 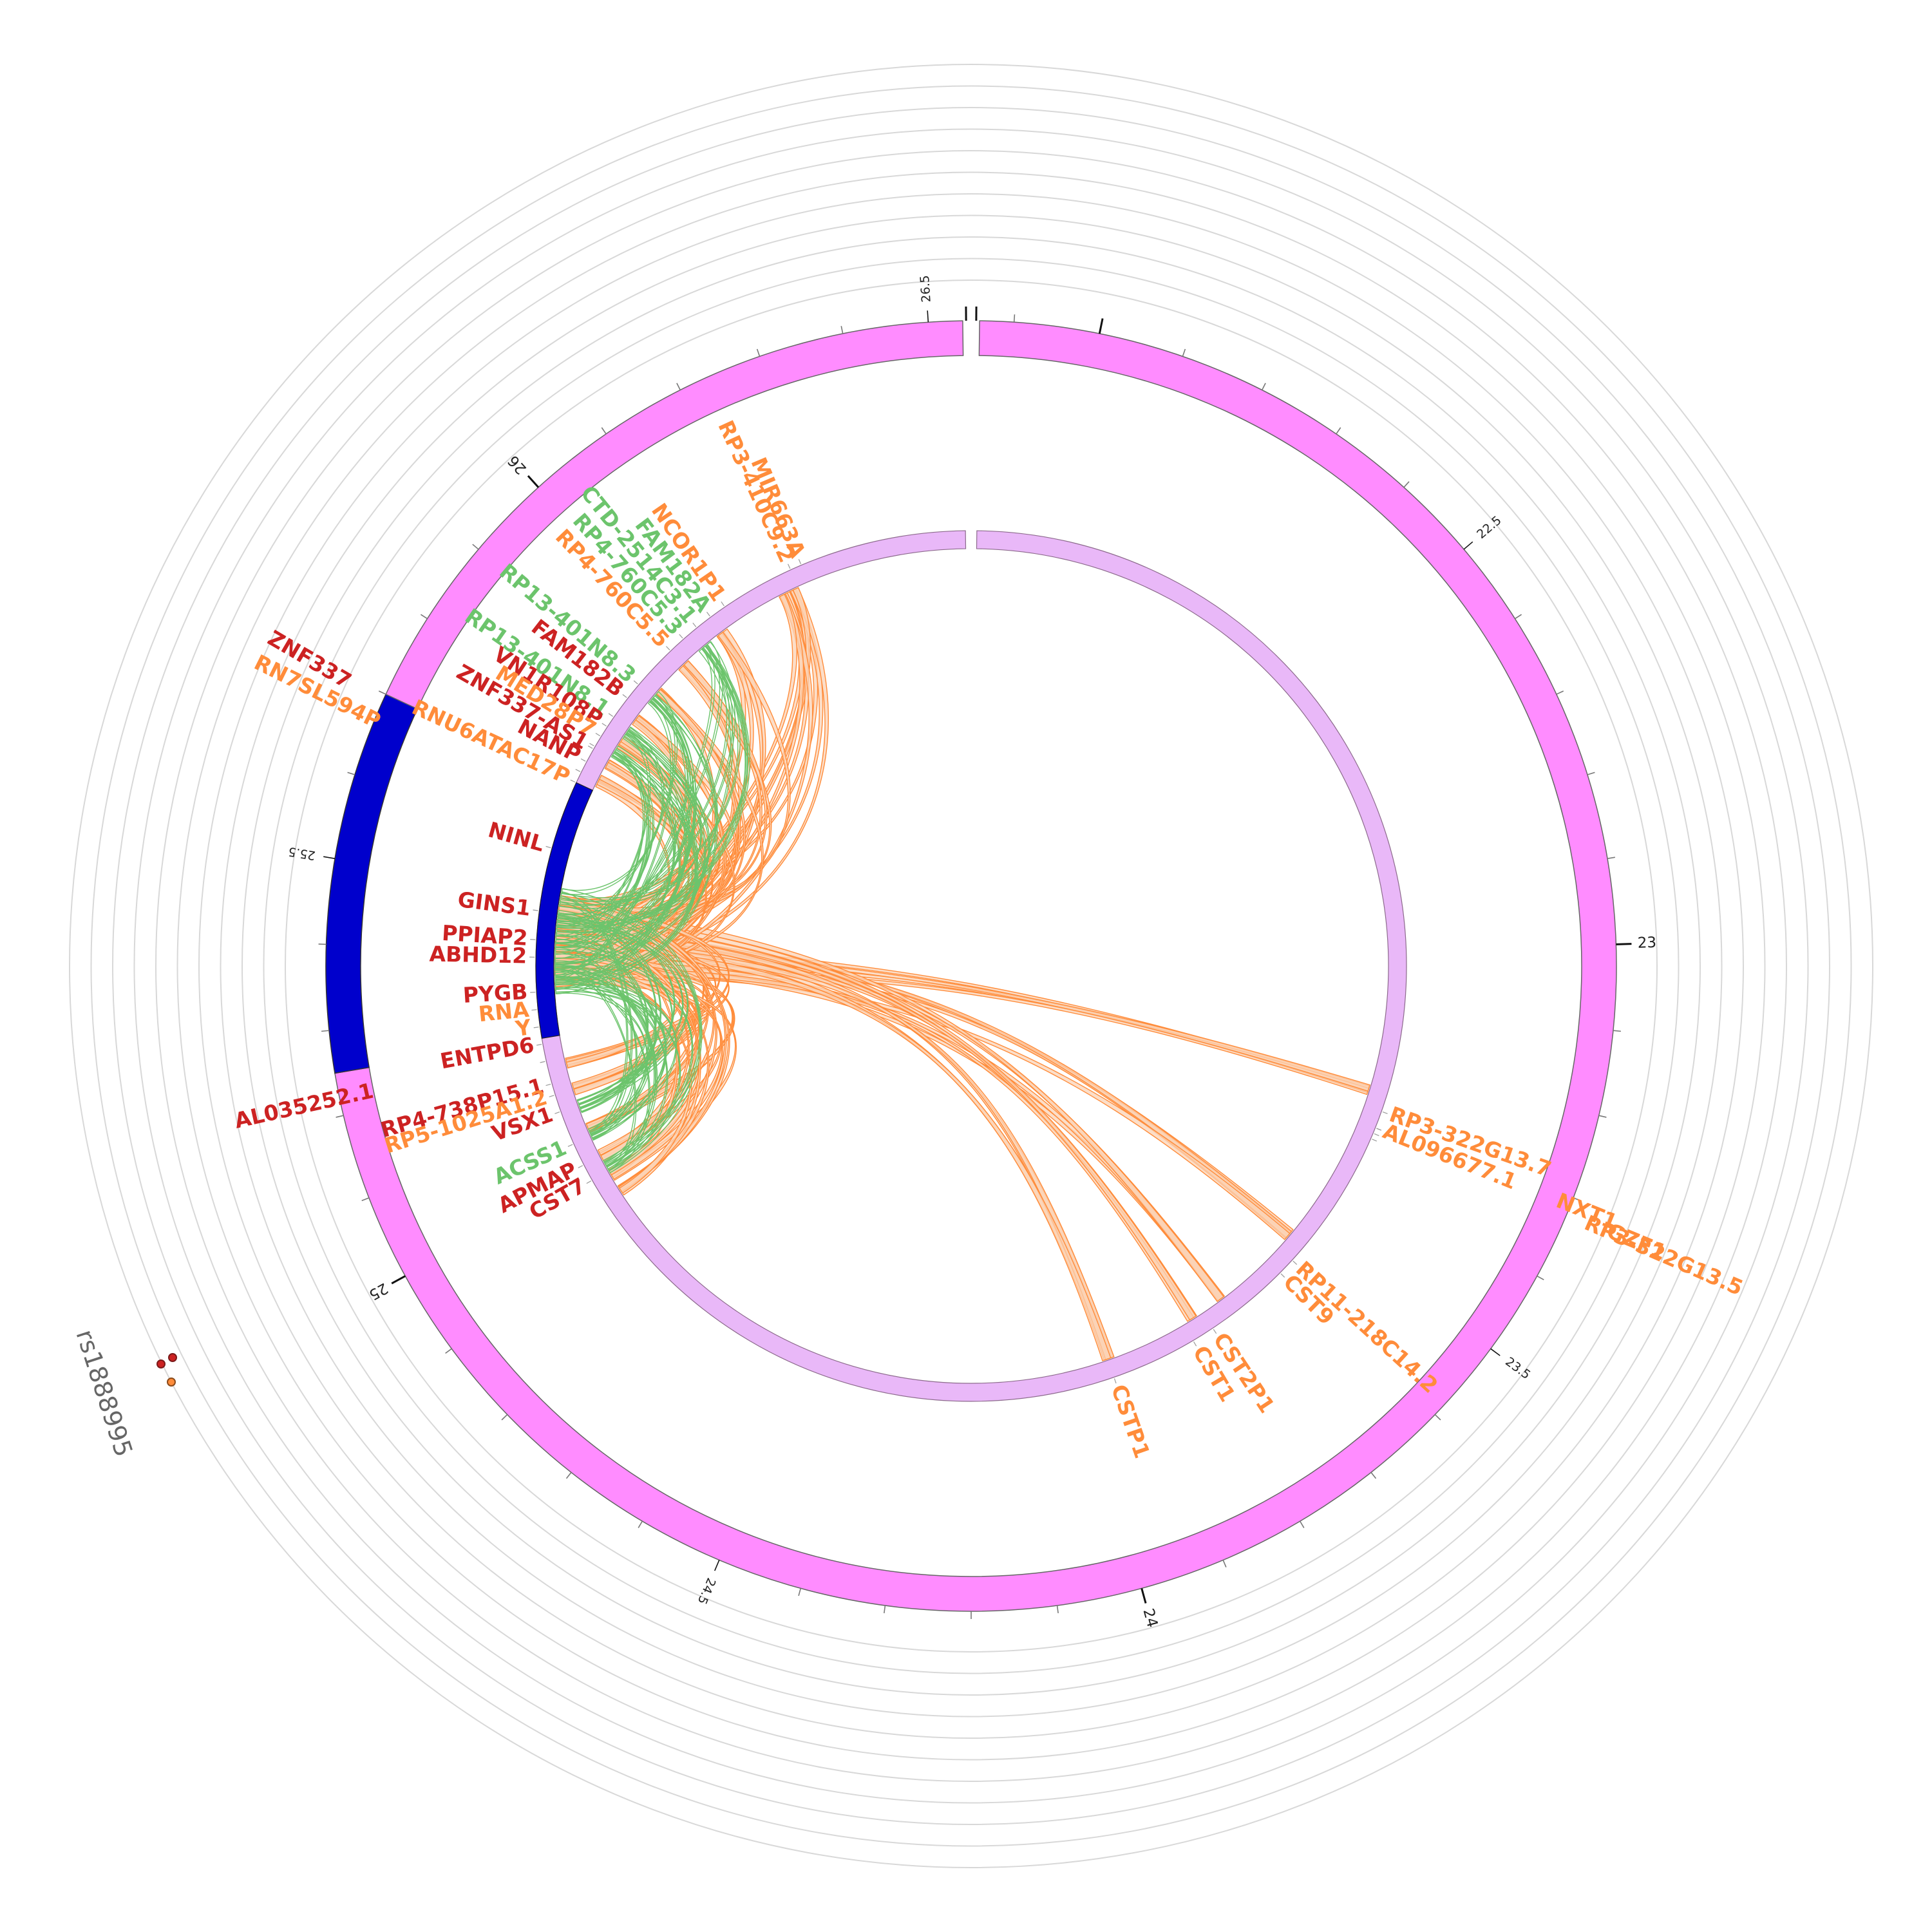 What do you see at coordinates (372, 884) in the screenshot?
I see `outer-band-highlight` at bounding box center [372, 884].